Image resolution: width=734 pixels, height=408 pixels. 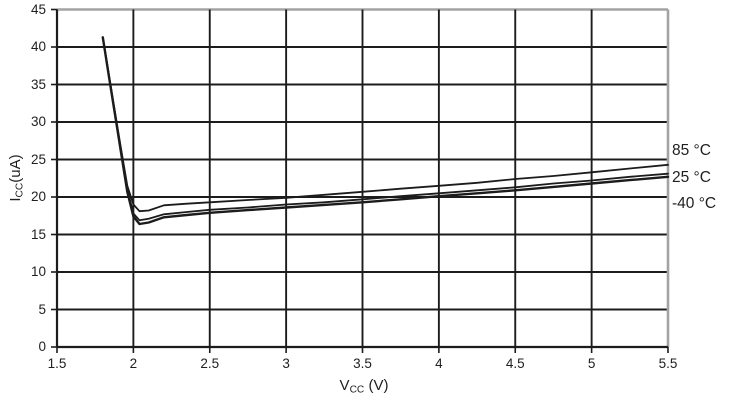 I want to click on y-tick-label: 25, so click(x=38, y=159).